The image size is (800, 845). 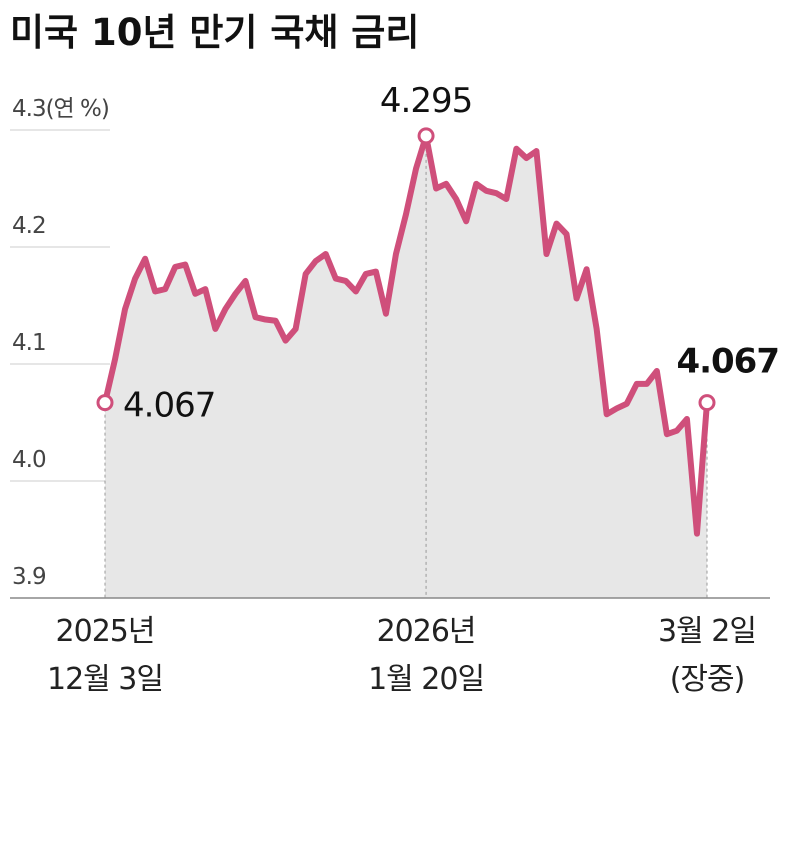 What do you see at coordinates (29, 226) in the screenshot?
I see `y-tick-label: 4.2` at bounding box center [29, 226].